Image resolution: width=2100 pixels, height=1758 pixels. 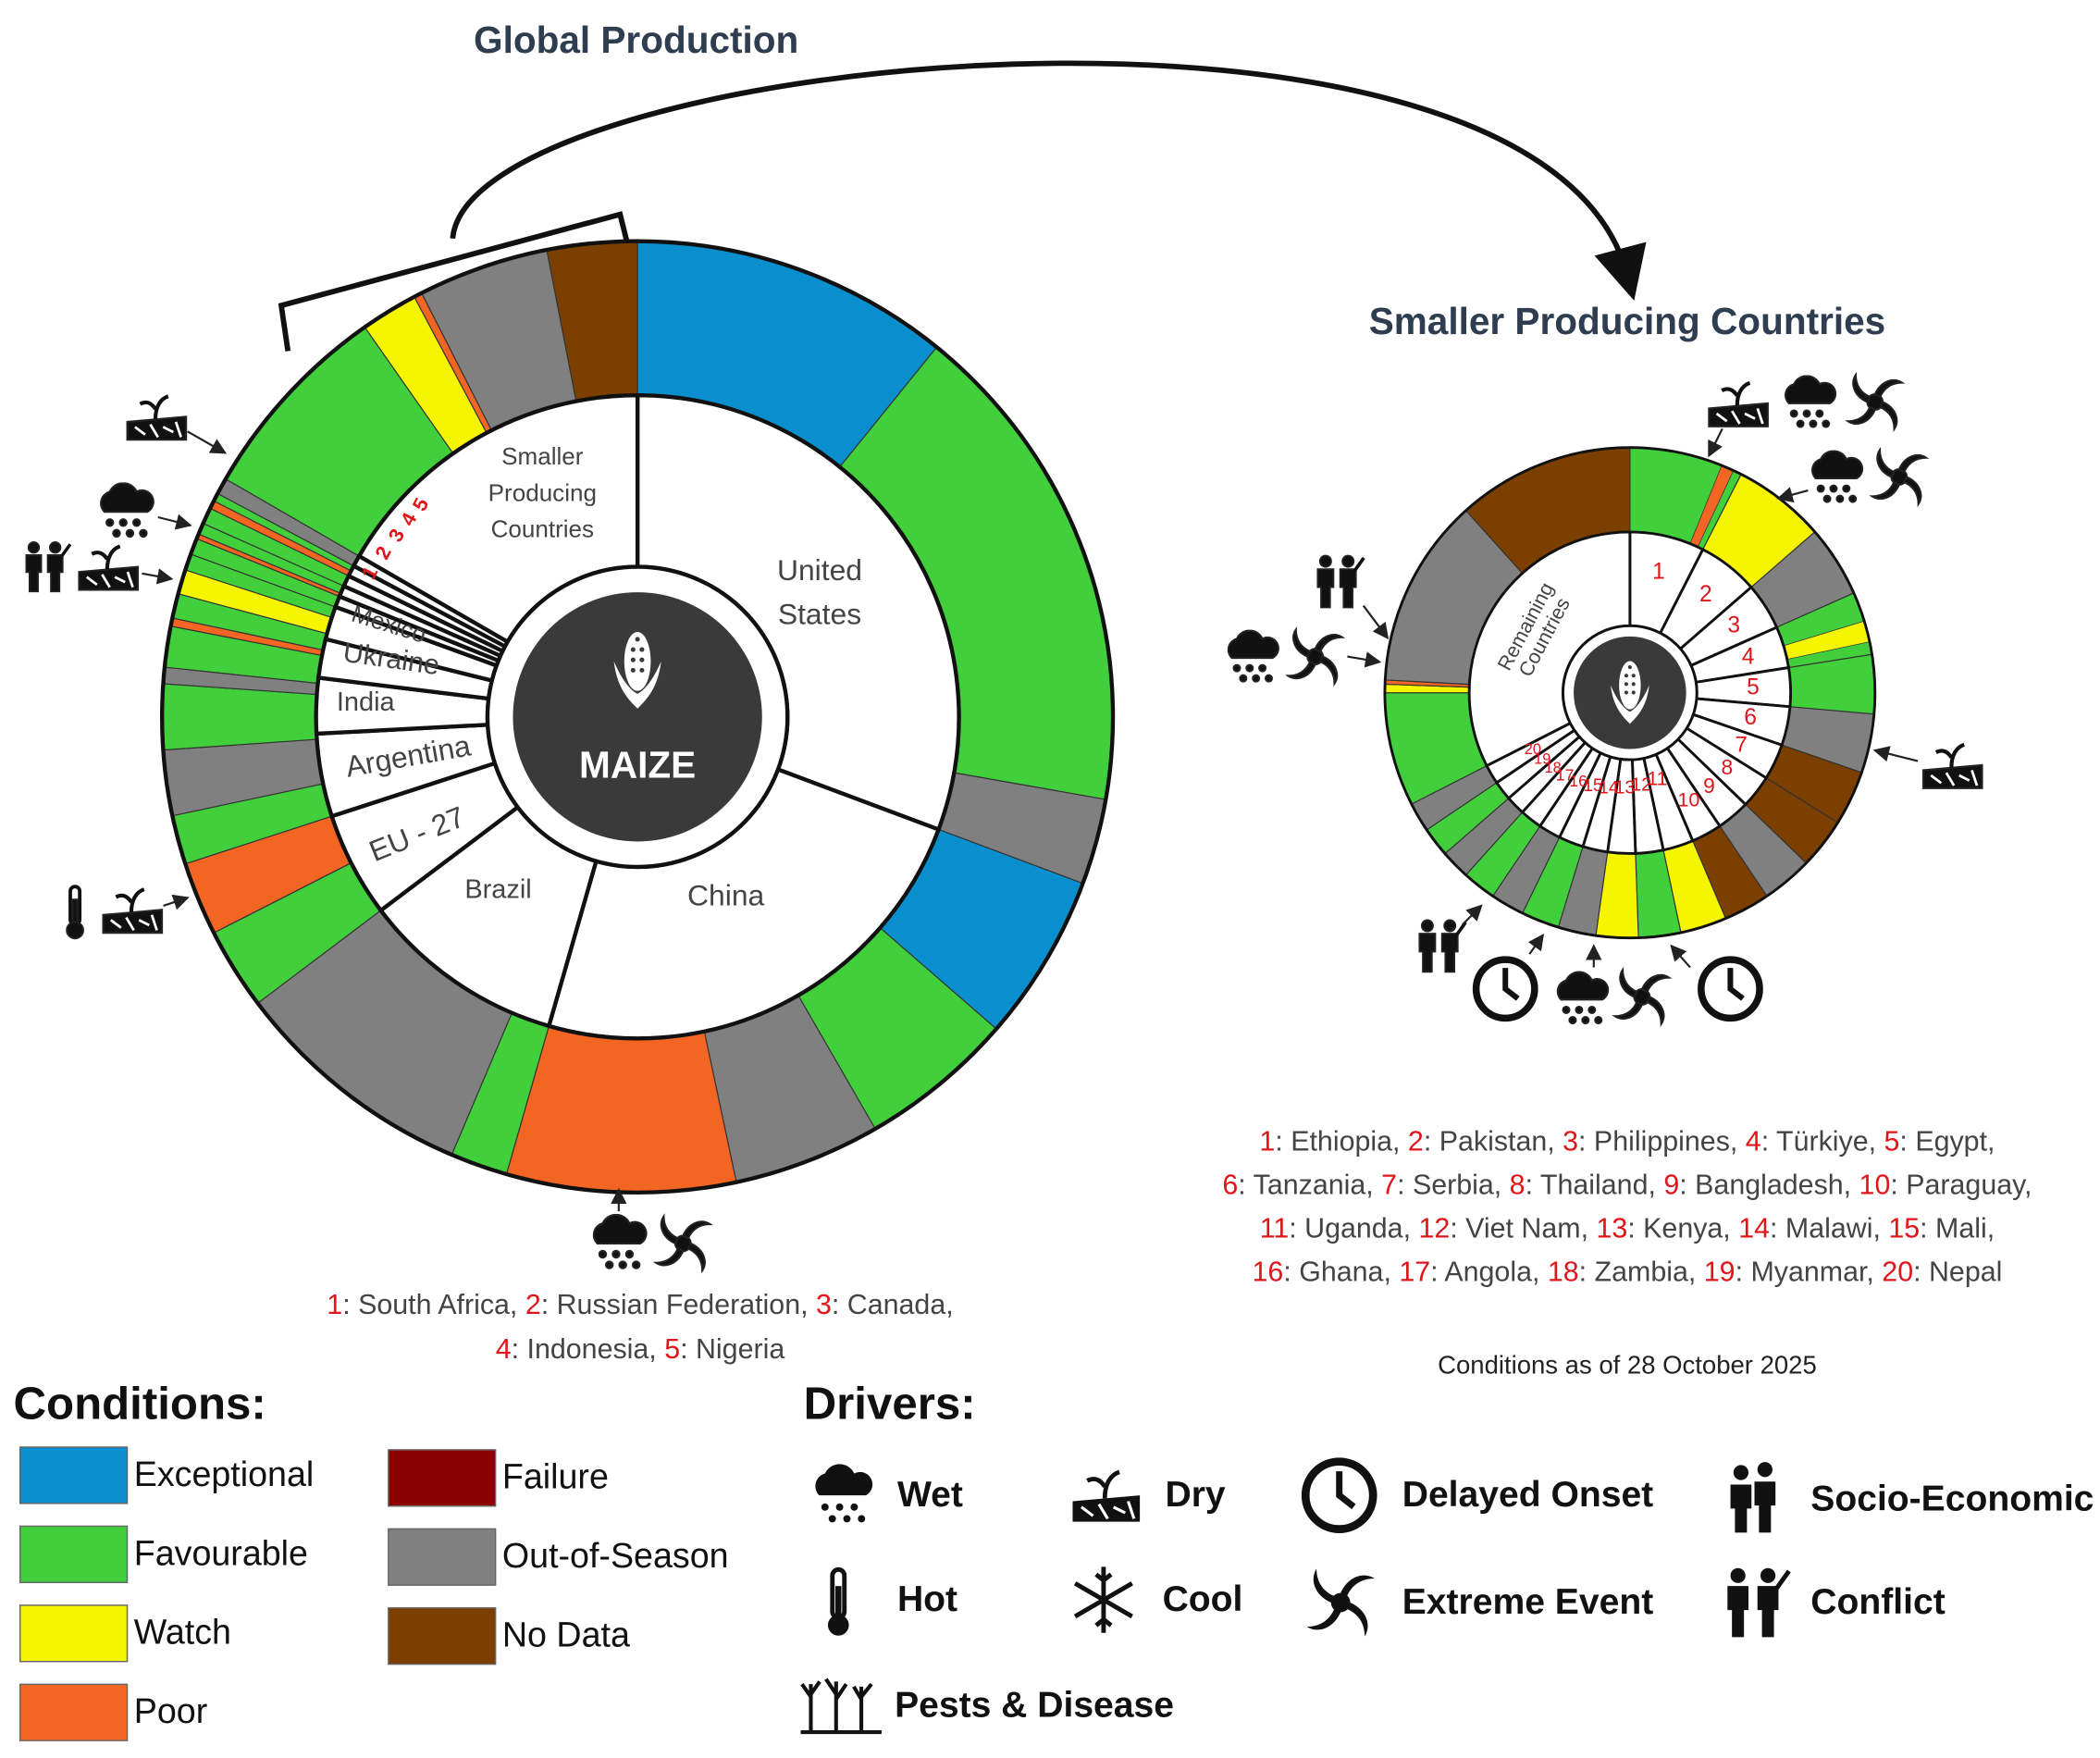 What do you see at coordinates (457, 281) in the screenshot?
I see `bracket` at bounding box center [457, 281].